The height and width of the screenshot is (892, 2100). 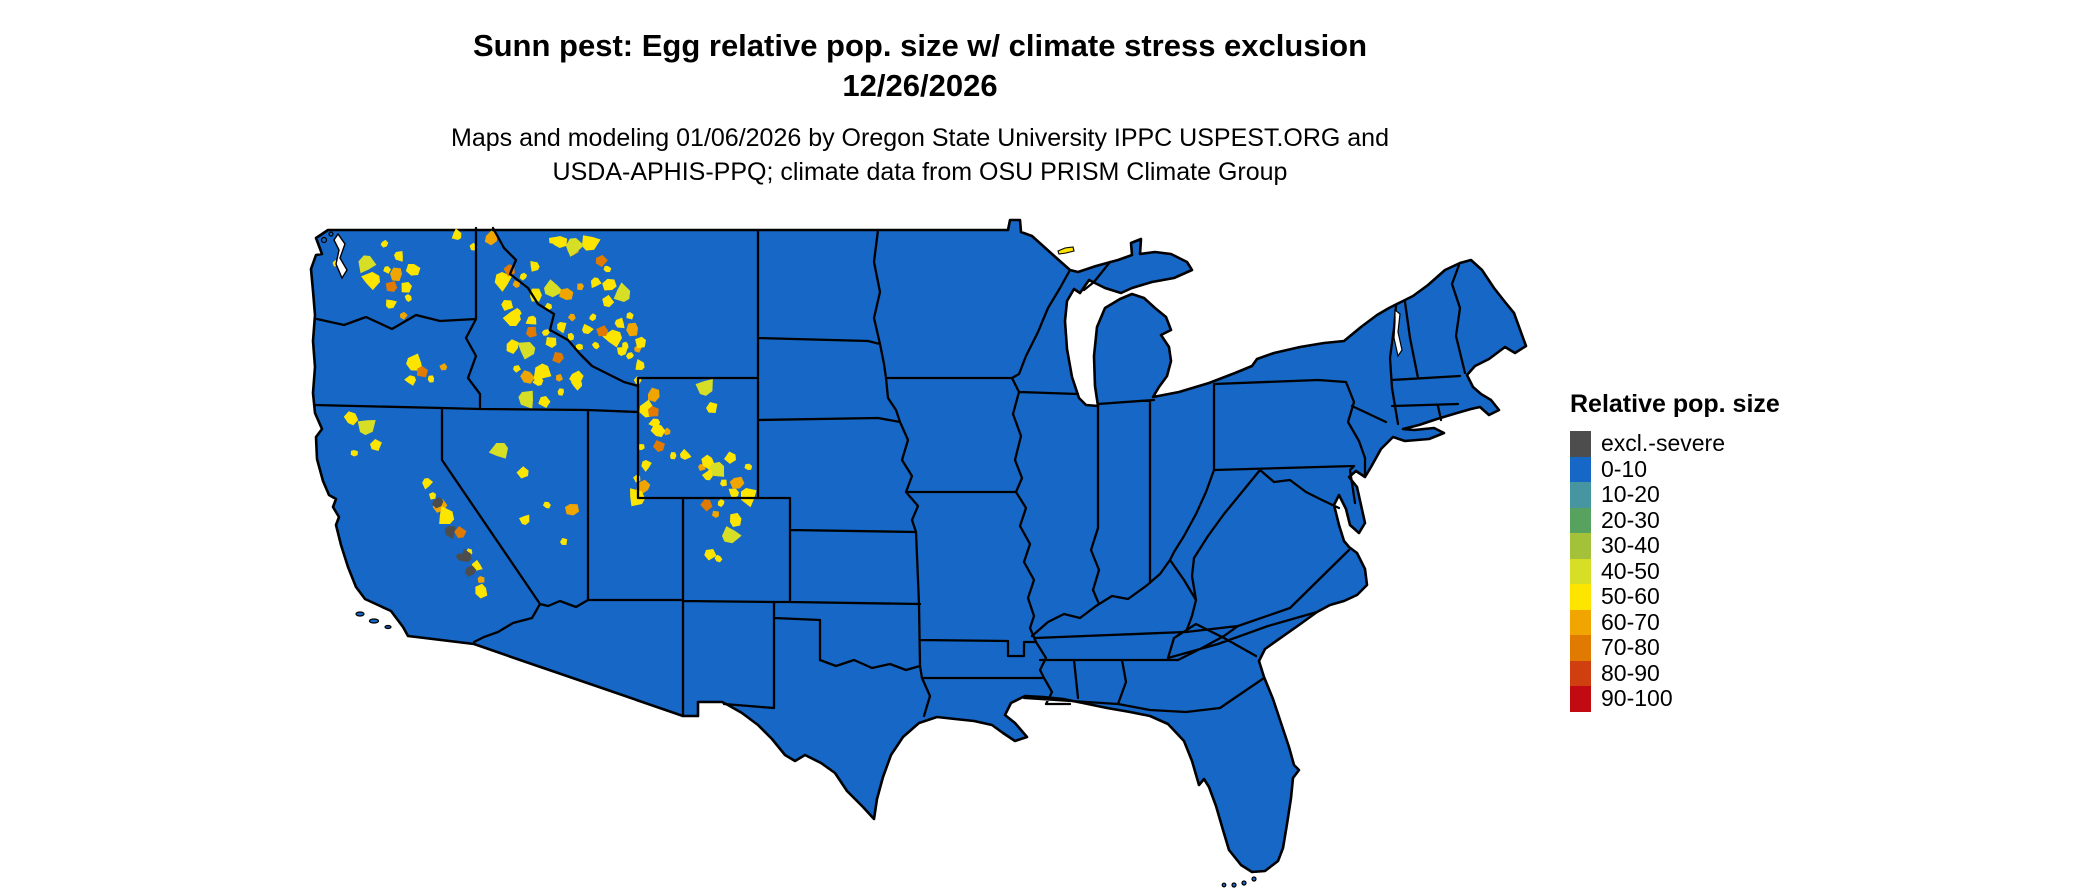 I want to click on legend-row: 20-30, so click(x=1720, y=519).